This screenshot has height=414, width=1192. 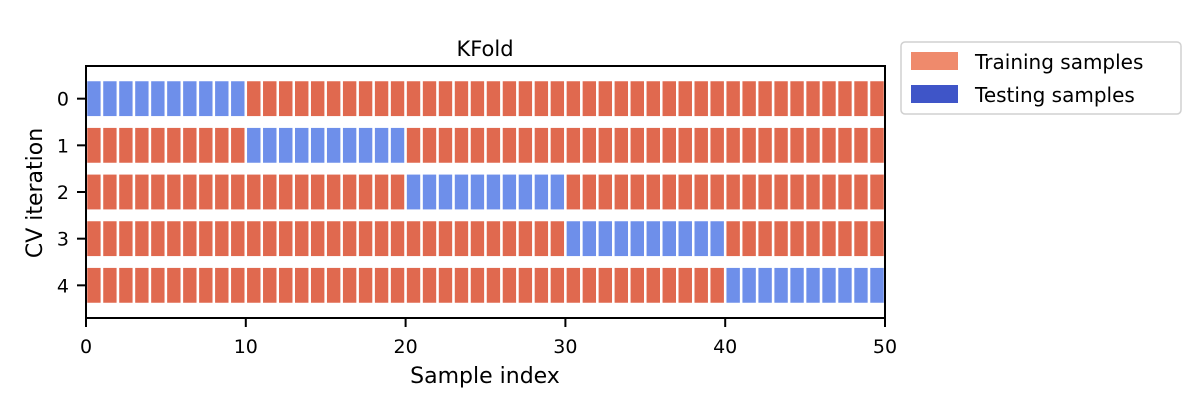 I want to click on chart-title: KFold, so click(x=484, y=49).